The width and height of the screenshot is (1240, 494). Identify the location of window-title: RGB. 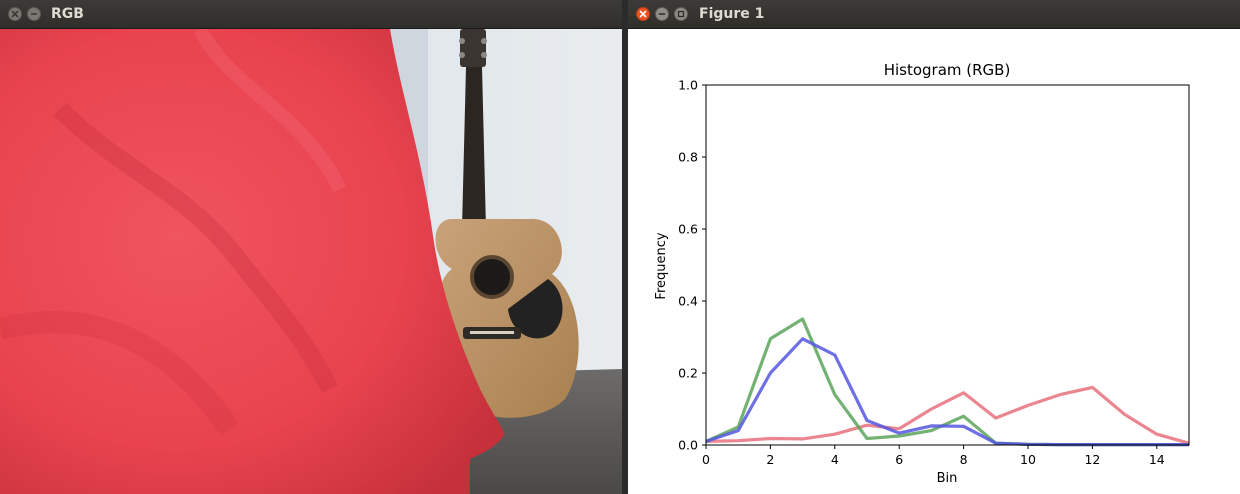
(67, 14).